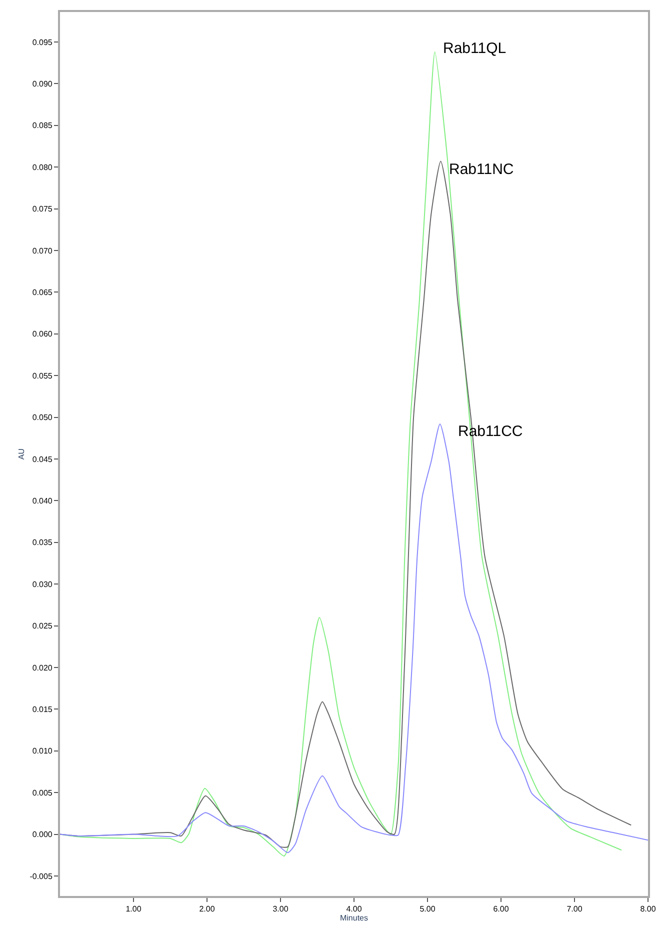 The height and width of the screenshot is (931, 666). What do you see at coordinates (42, 167) in the screenshot?
I see `y-tick-label: 0.080` at bounding box center [42, 167].